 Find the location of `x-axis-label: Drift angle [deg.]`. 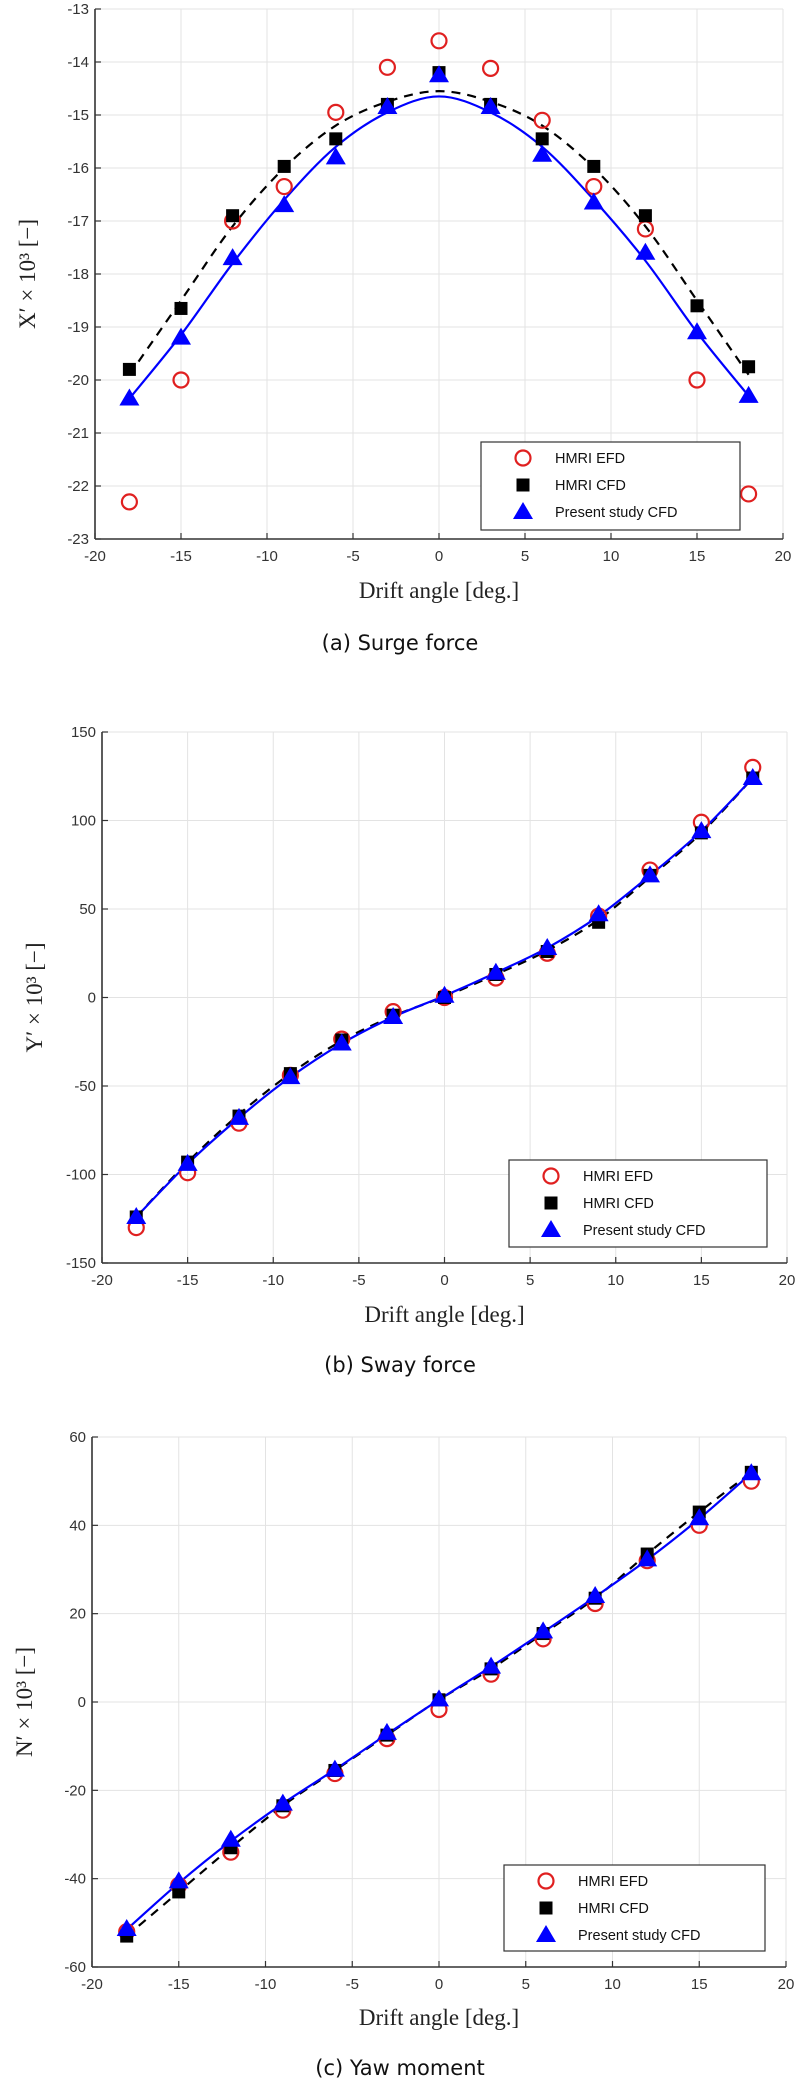

x-axis-label: Drift angle [deg.] is located at coordinates (444, 1314).